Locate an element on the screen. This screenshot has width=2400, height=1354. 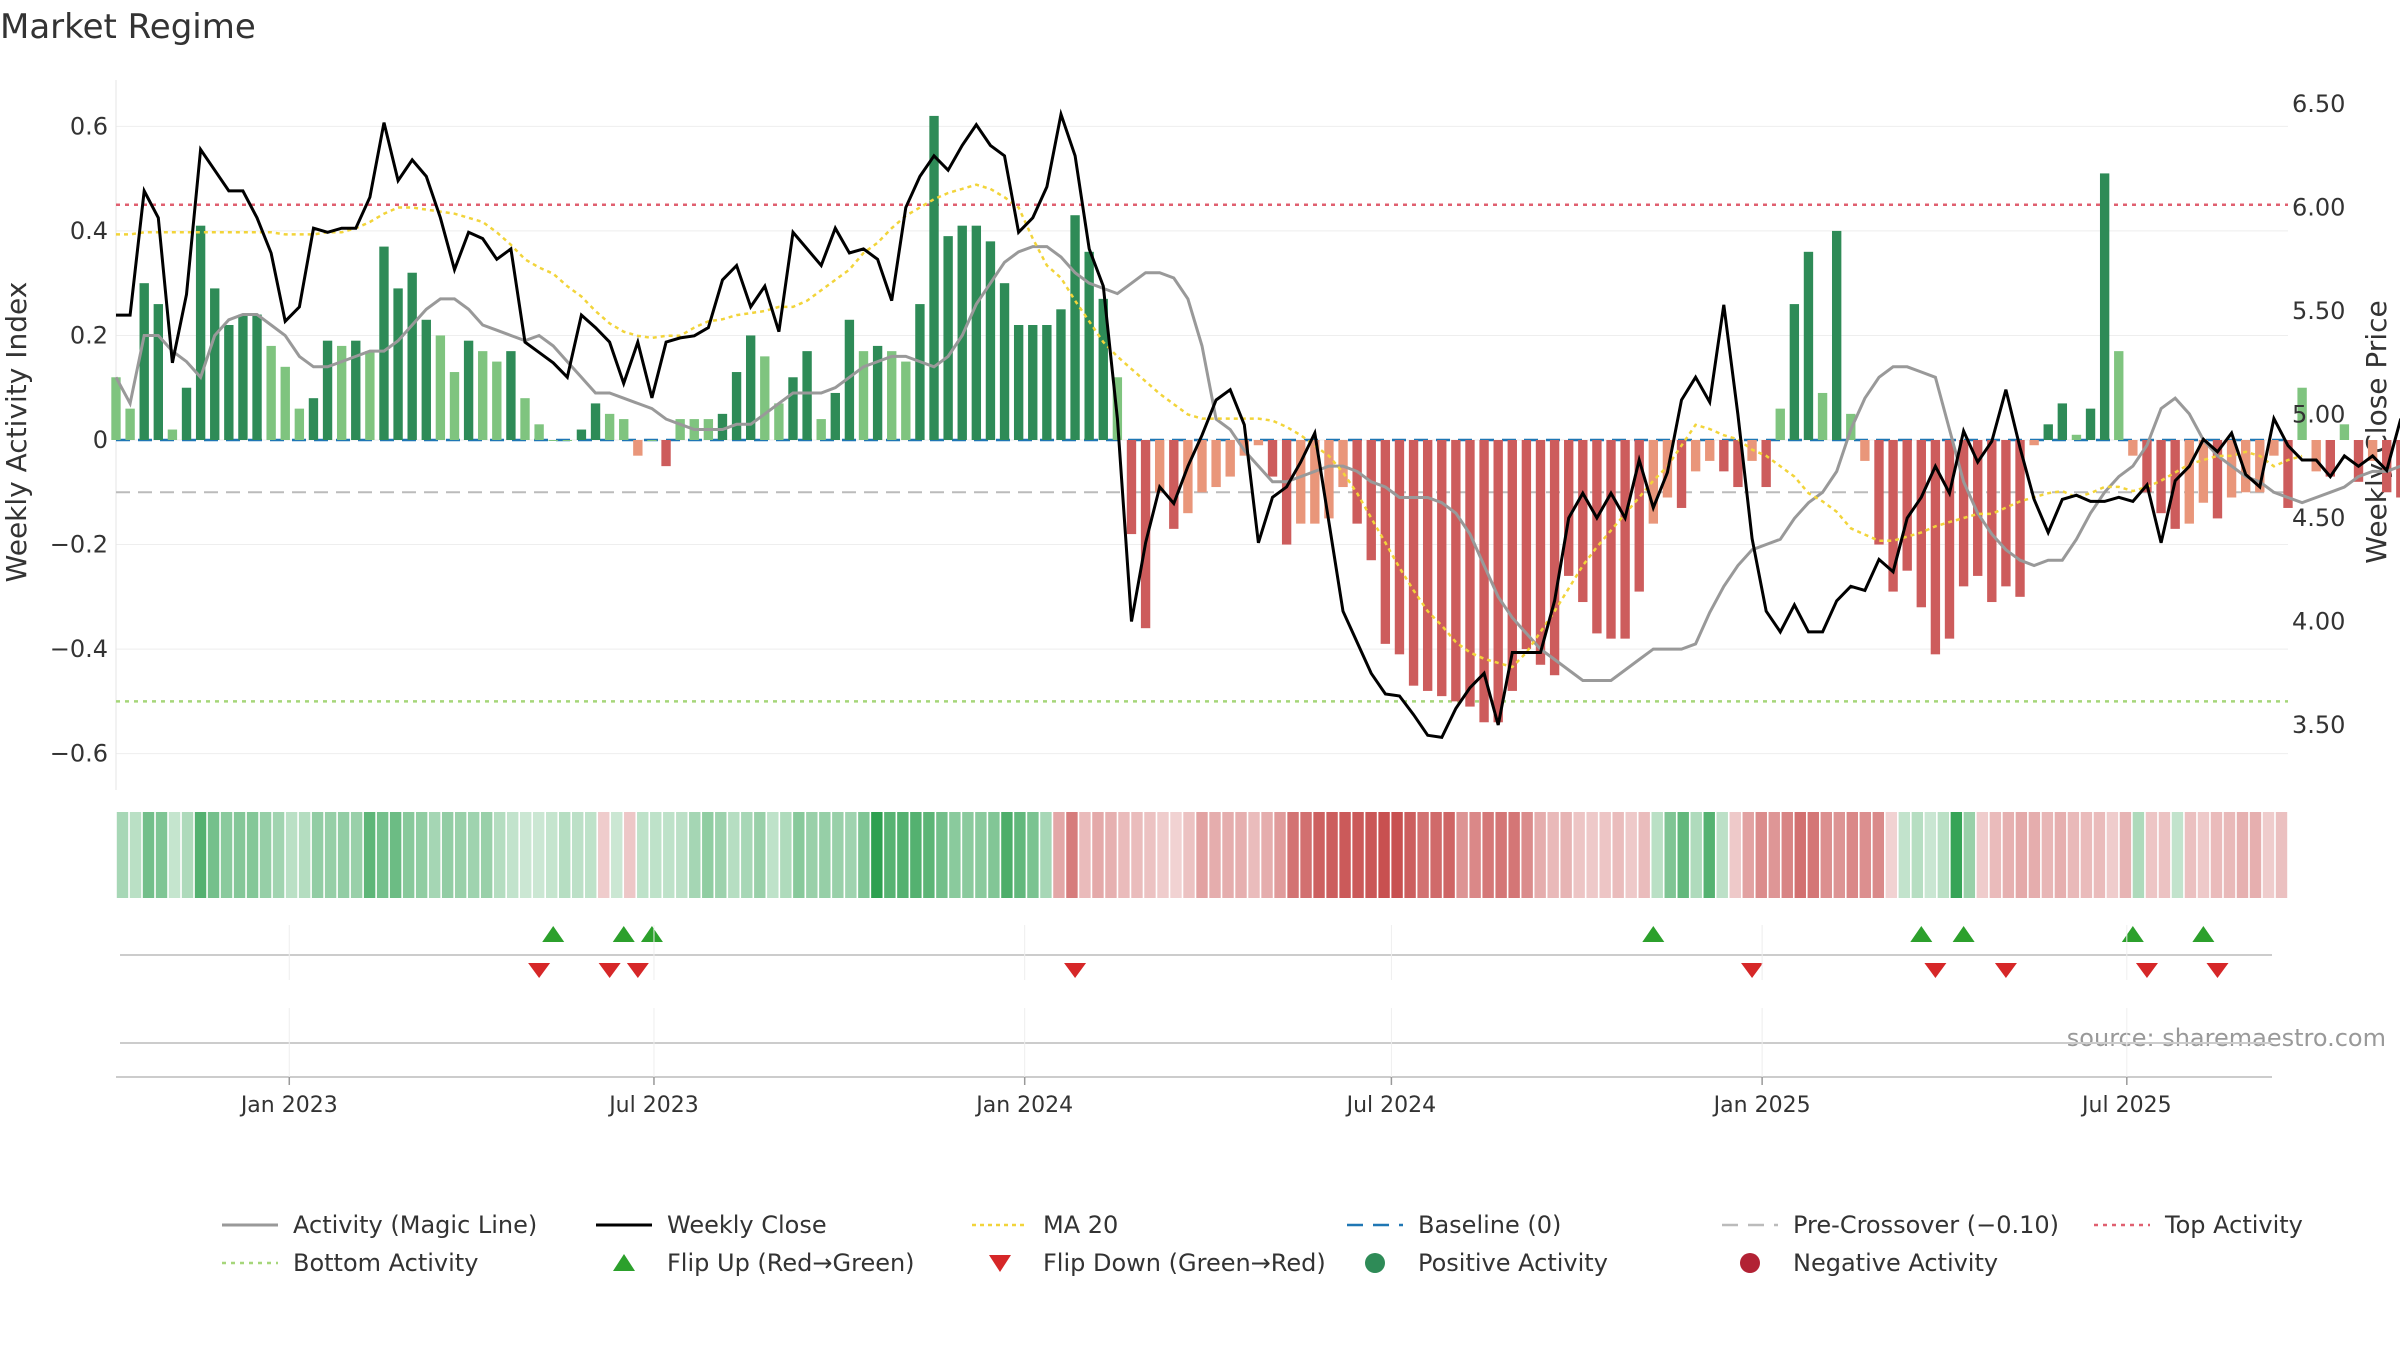
y-right-tick-label: 6.00 is located at coordinates (2318, 208).